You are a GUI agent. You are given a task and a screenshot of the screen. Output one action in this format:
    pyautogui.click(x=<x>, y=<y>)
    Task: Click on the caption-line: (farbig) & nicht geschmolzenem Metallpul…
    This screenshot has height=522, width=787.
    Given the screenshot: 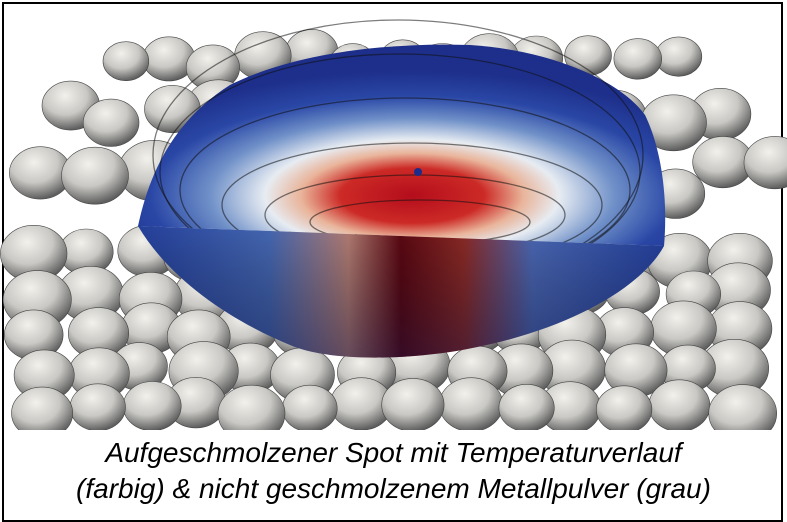 What is the action you would take?
    pyautogui.click(x=393, y=488)
    